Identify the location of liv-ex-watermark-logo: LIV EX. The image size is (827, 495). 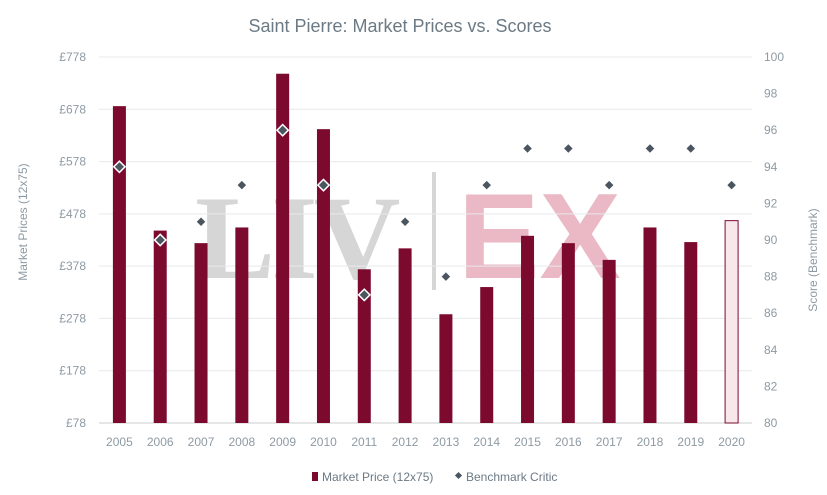
(408, 236).